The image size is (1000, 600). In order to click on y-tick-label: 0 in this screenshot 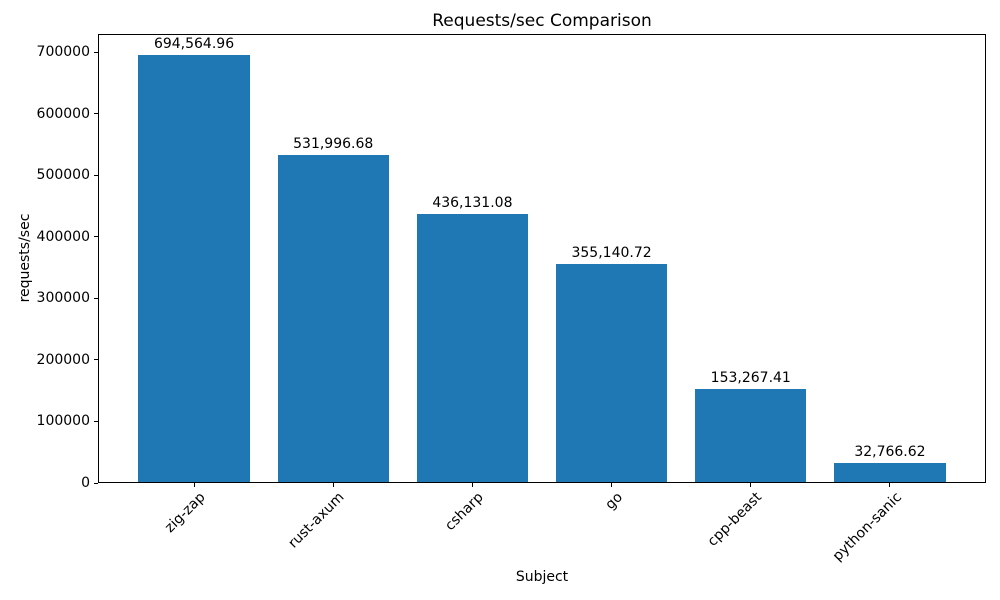, I will do `click(85, 483)`.